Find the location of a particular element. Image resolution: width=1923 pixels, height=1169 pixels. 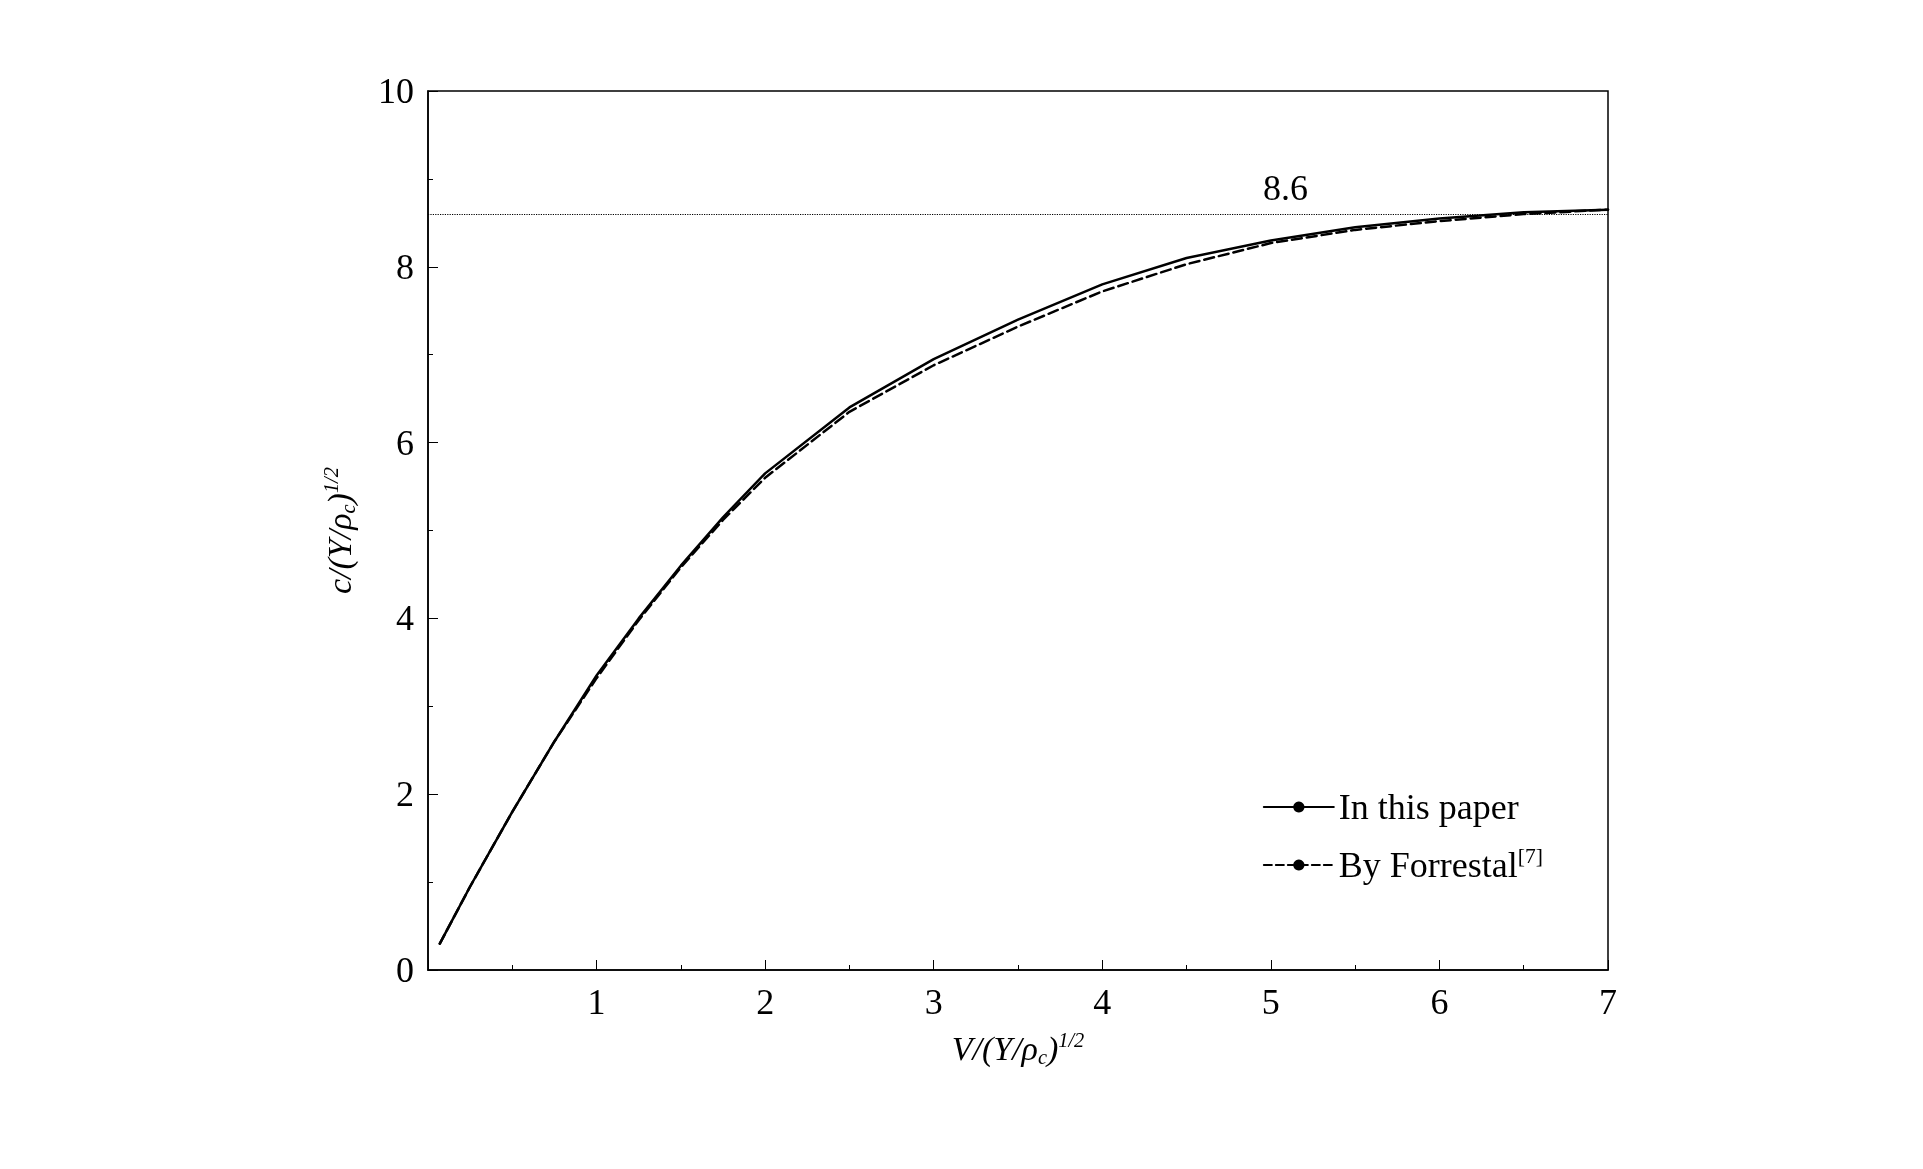

y-tick-label: 4 is located at coordinates (405, 618).